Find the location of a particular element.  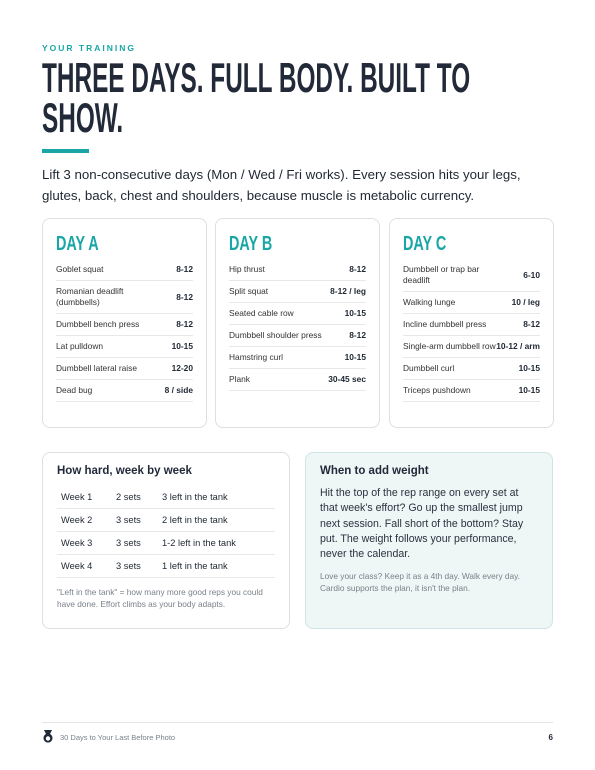

exercise-name: Romanian deadlift (dumbbells) is located at coordinates (90, 296).